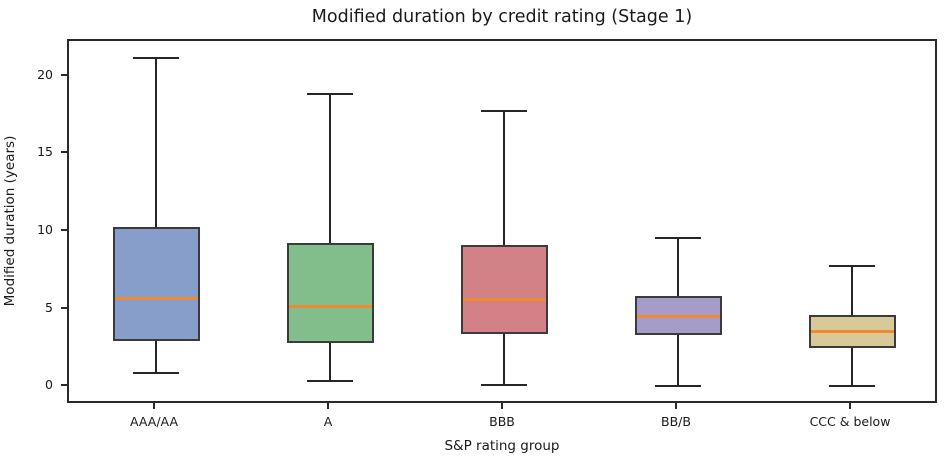 The height and width of the screenshot is (468, 947). I want to click on x-tick-label: AAA/AA, so click(154, 421).